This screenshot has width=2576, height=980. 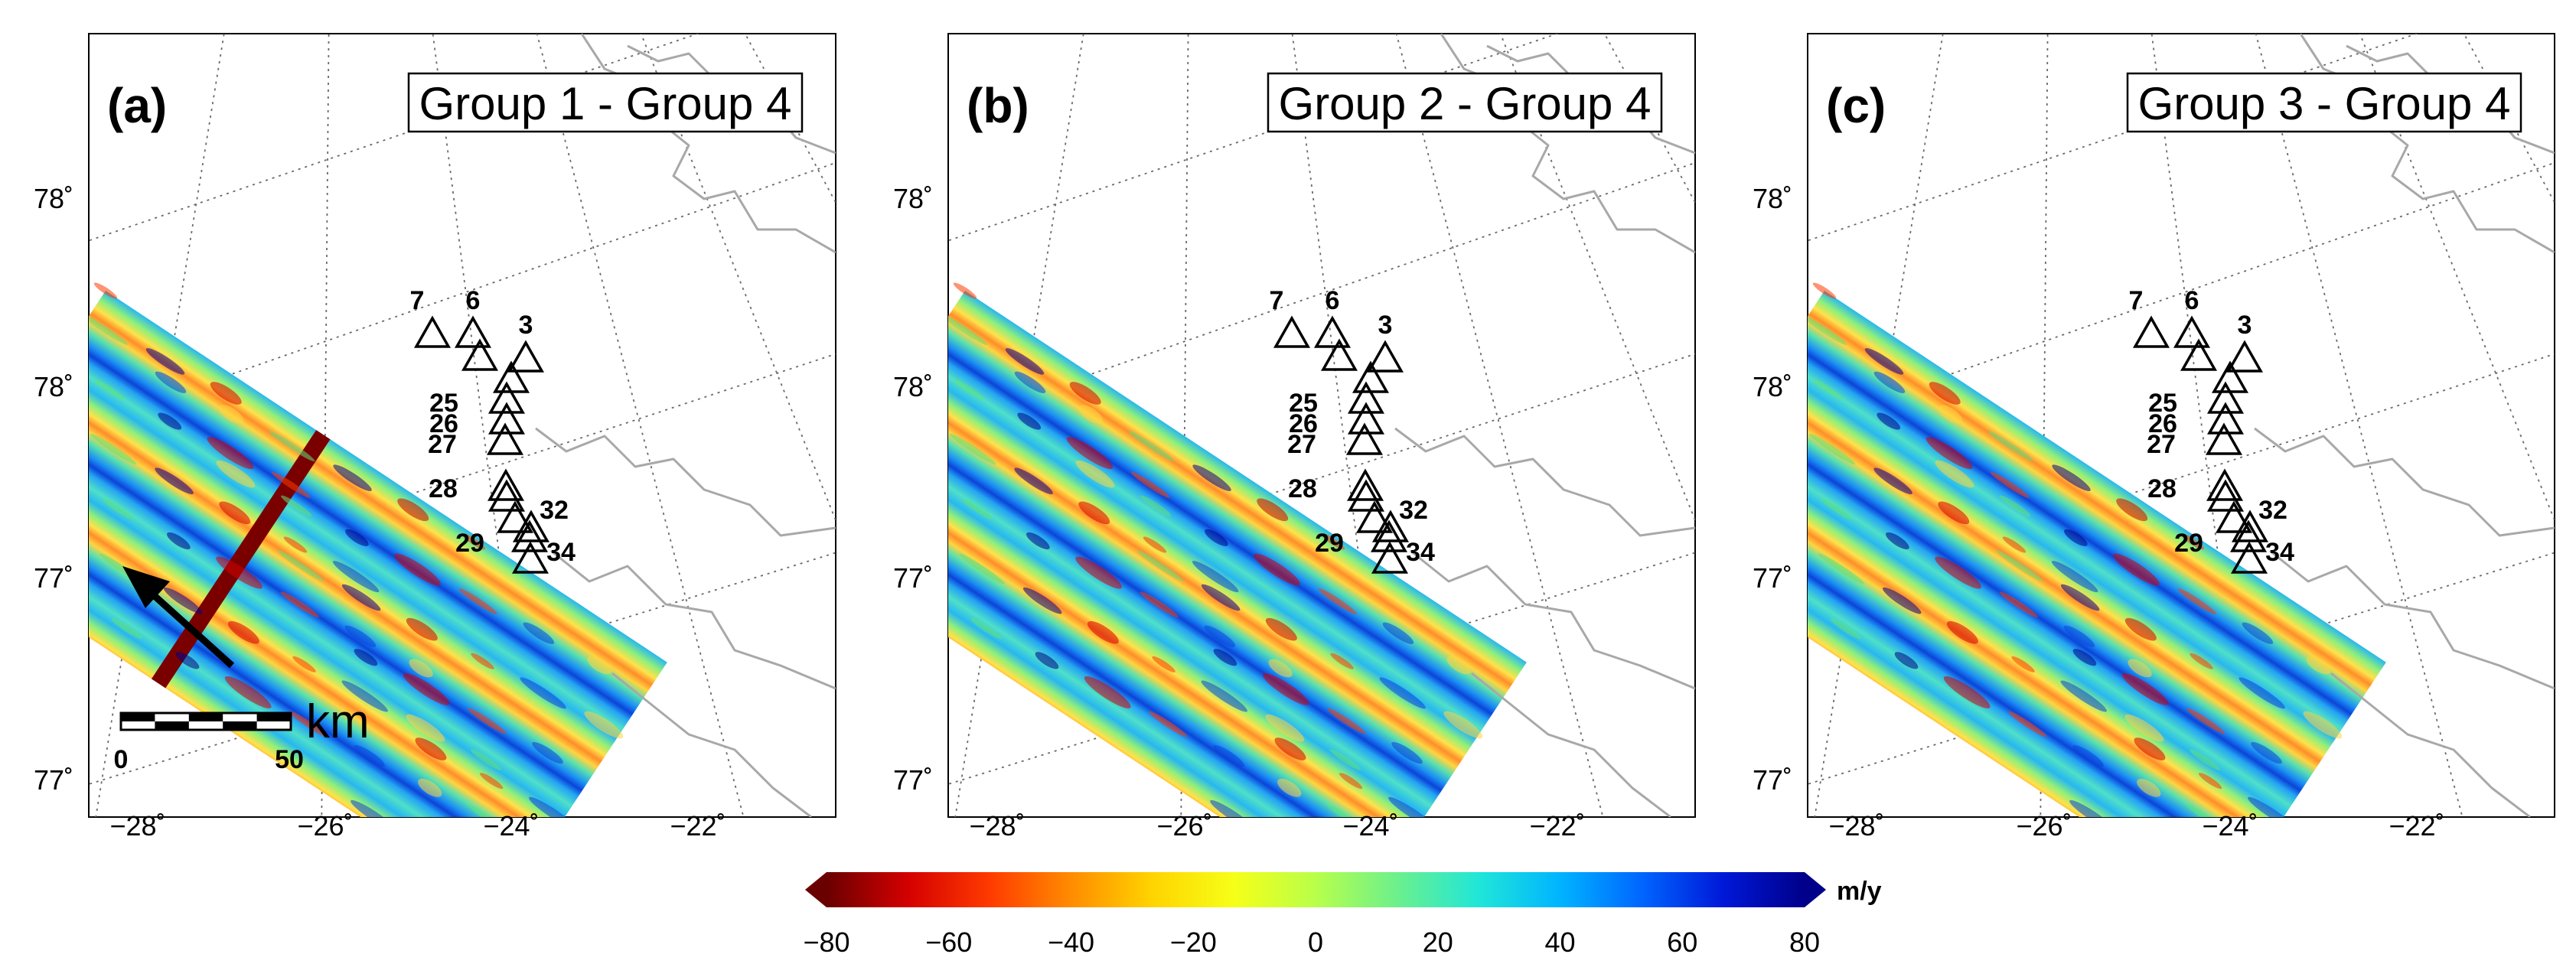 I want to click on colorbar-tick-label: 60, so click(x=1682, y=942).